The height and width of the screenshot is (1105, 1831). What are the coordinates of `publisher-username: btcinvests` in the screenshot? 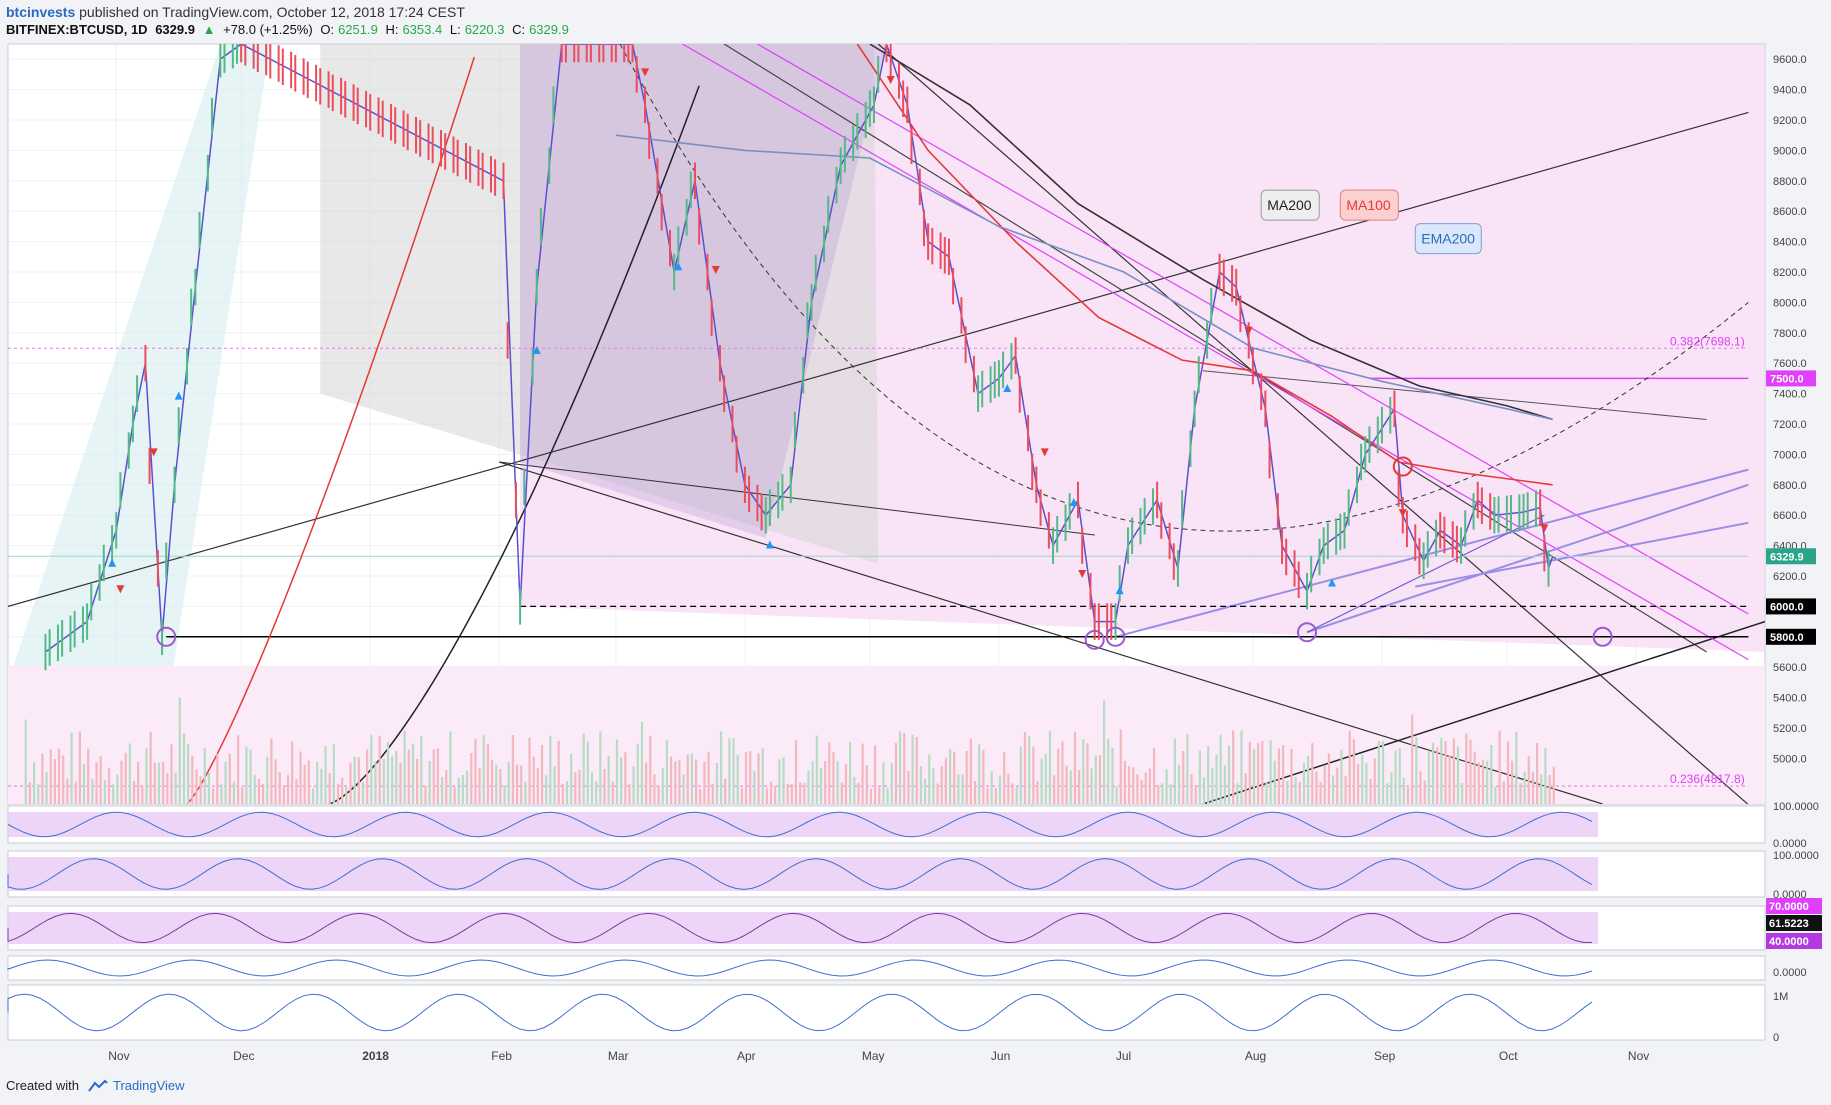 It's located at (41, 12).